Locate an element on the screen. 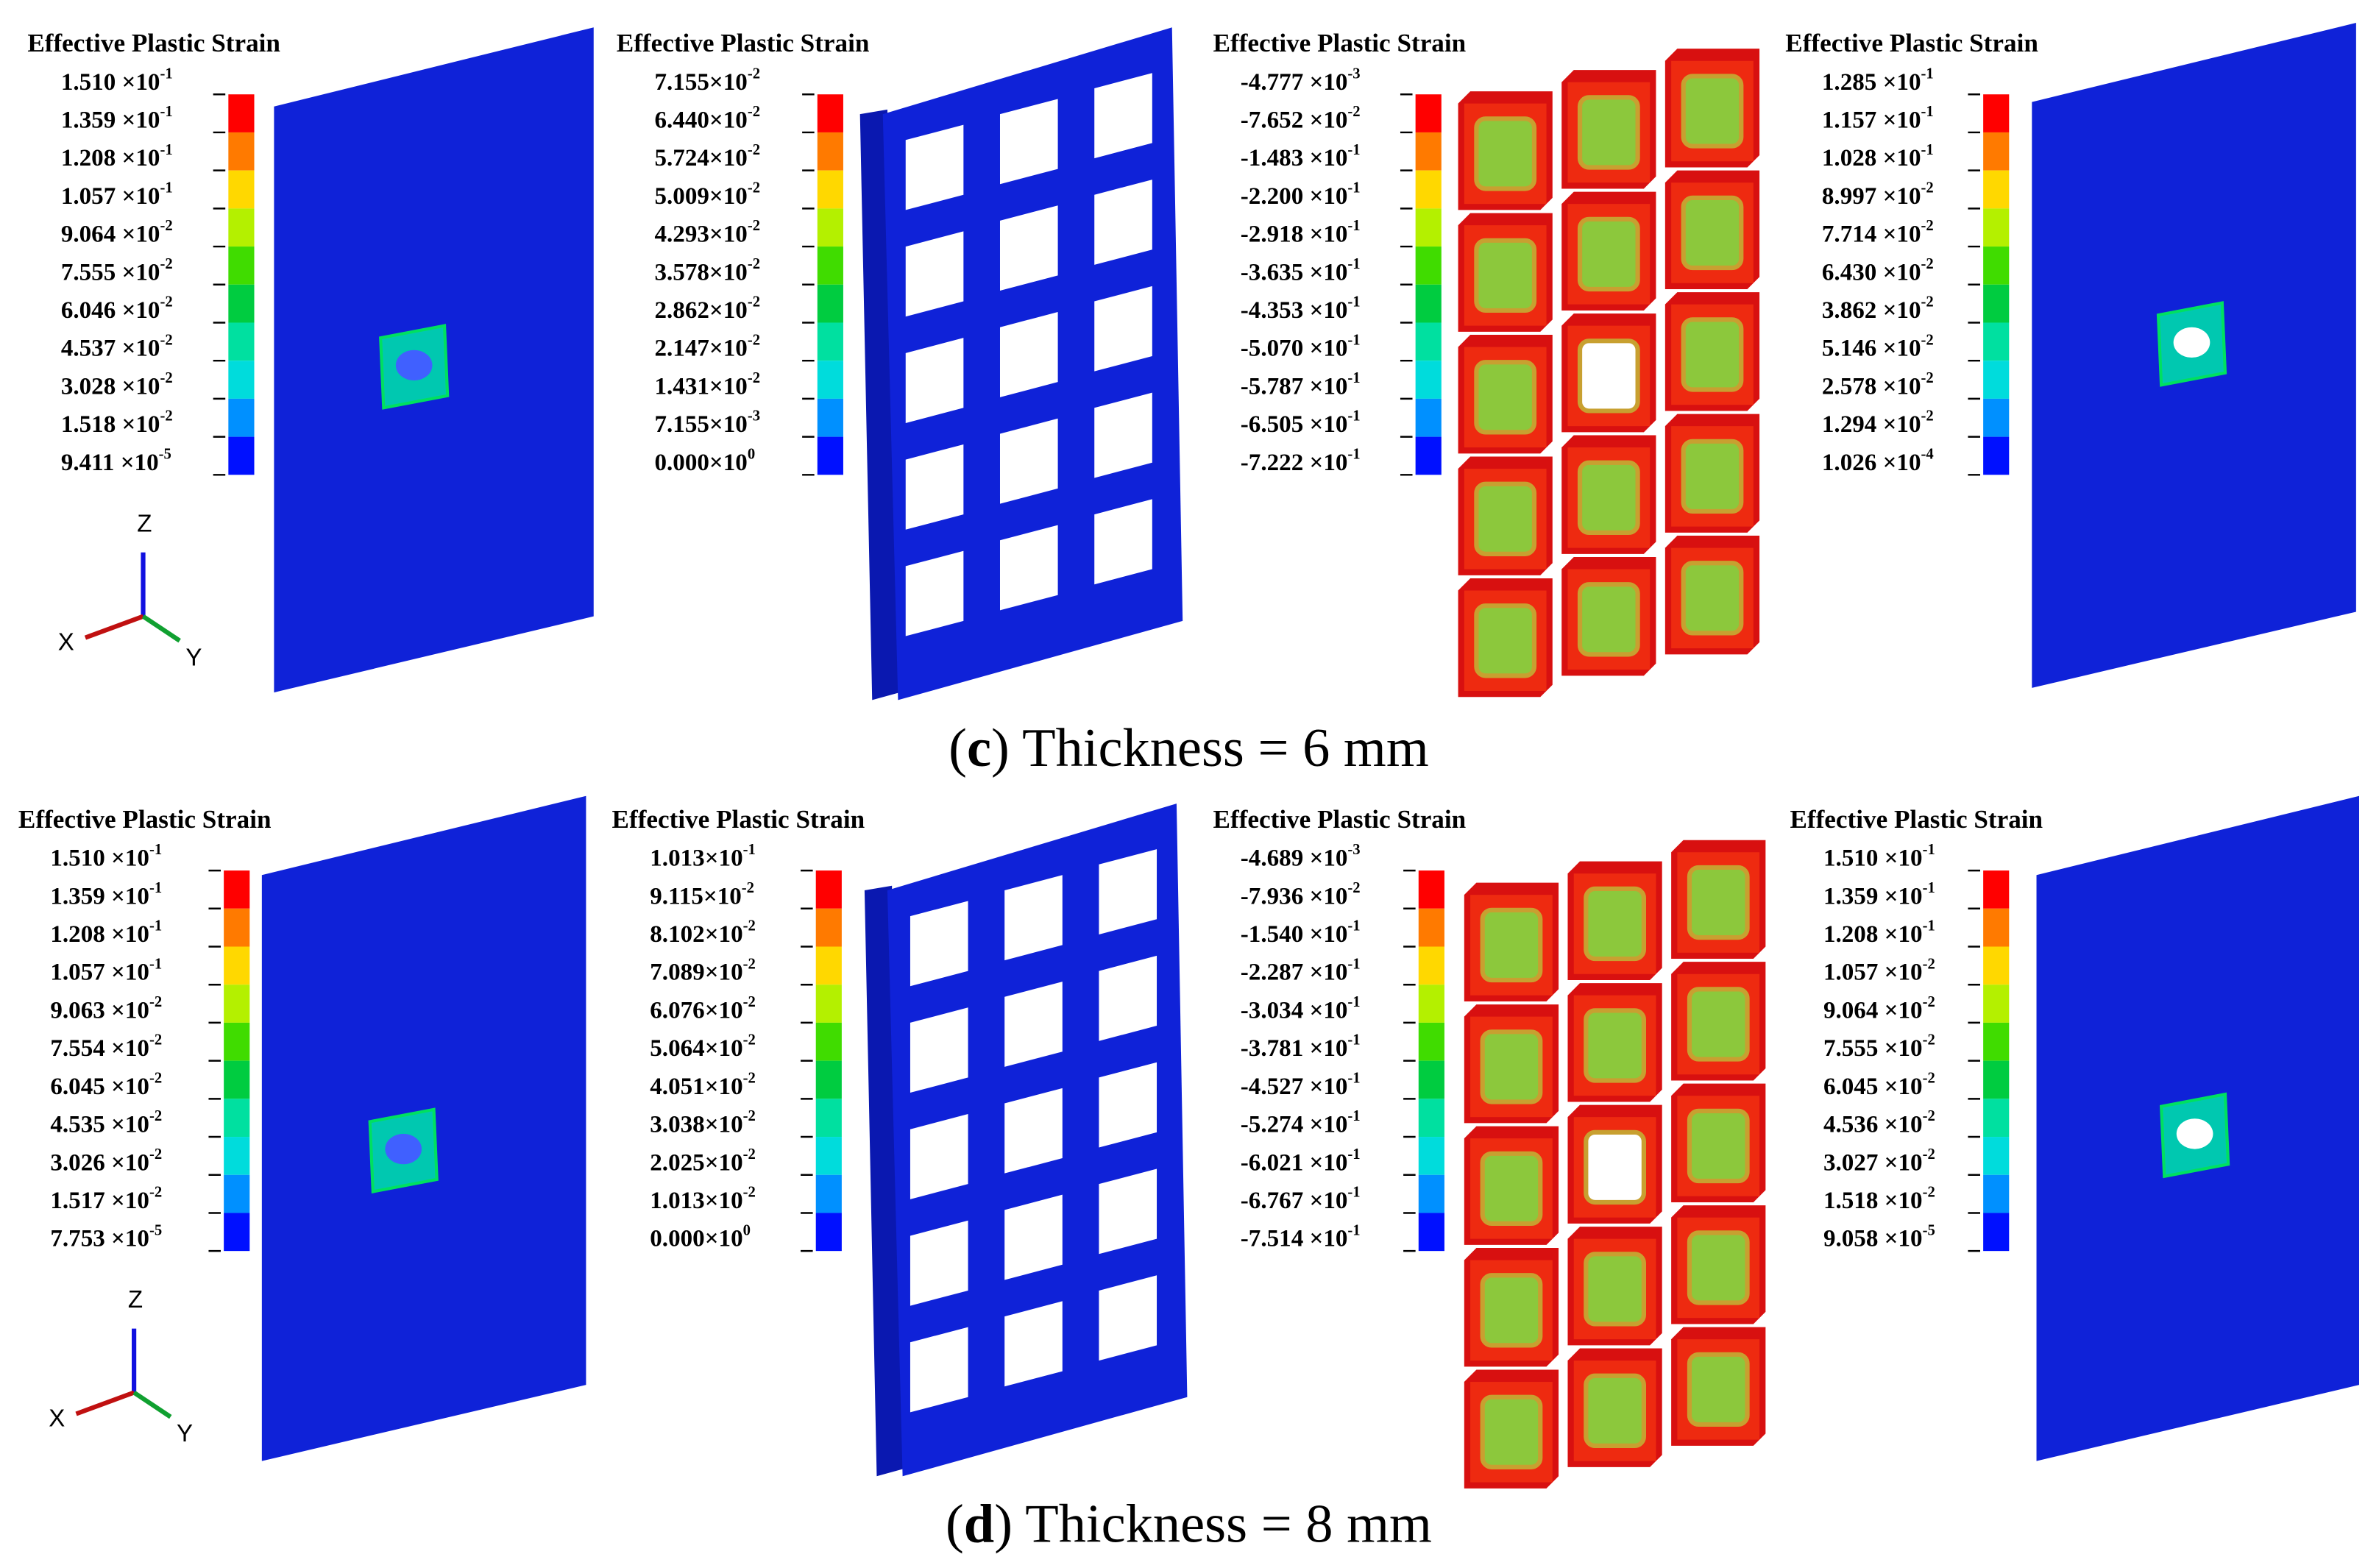 This screenshot has width=2379, height=1568. legend-label: -6.767 ×10⁻¹ is located at coordinates (1301, 1198).